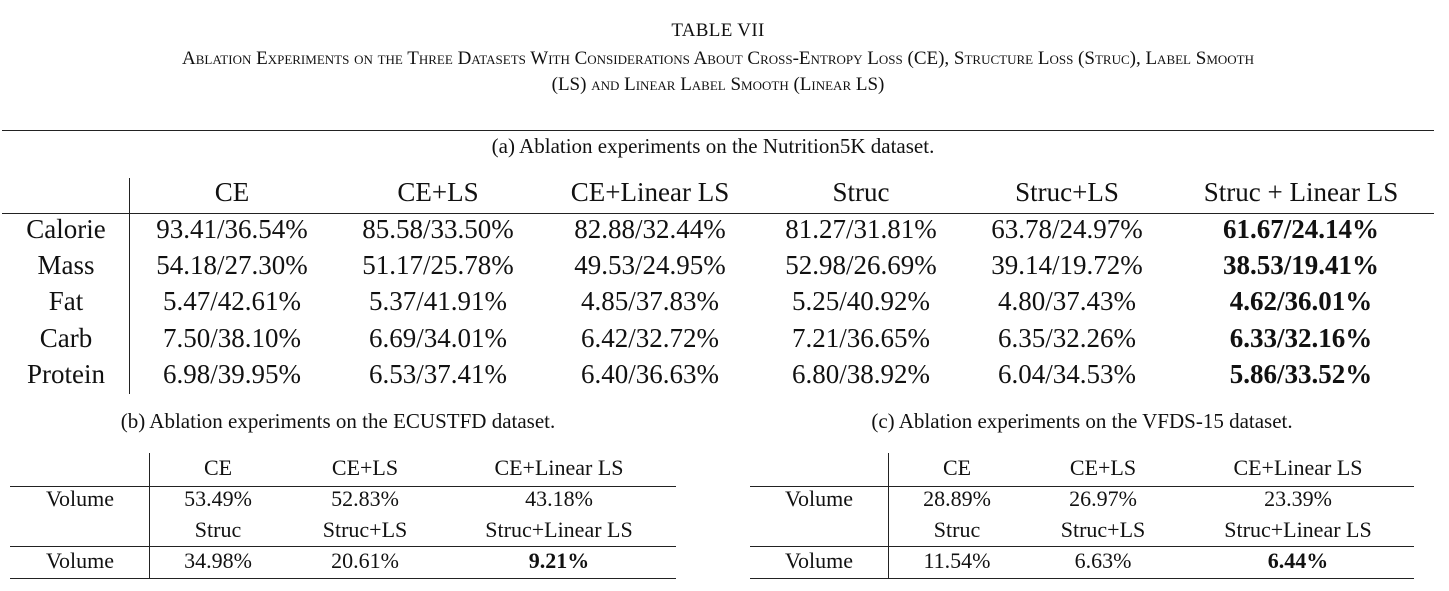 The image size is (1449, 591). Describe the element at coordinates (861, 192) in the screenshot. I see `table-a-col-header: Struc` at that location.